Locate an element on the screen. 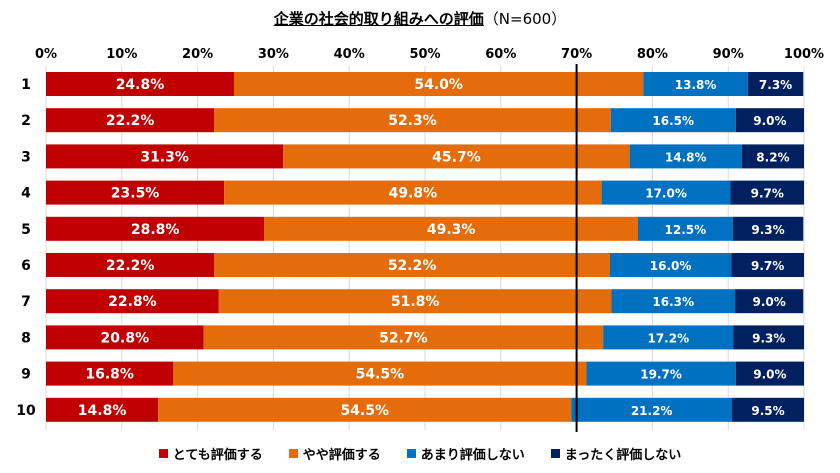 The image size is (840, 473). x-tick-label: 30% is located at coordinates (273, 54).